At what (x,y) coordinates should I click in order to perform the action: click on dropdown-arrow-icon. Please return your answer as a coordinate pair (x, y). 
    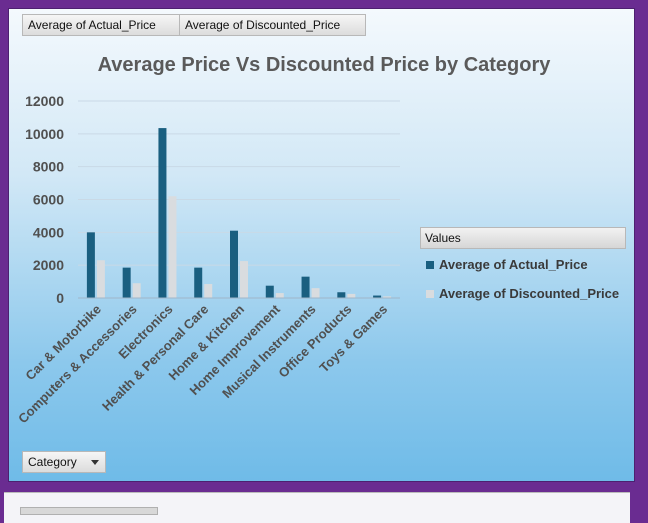
    Looking at the image, I should click on (94, 463).